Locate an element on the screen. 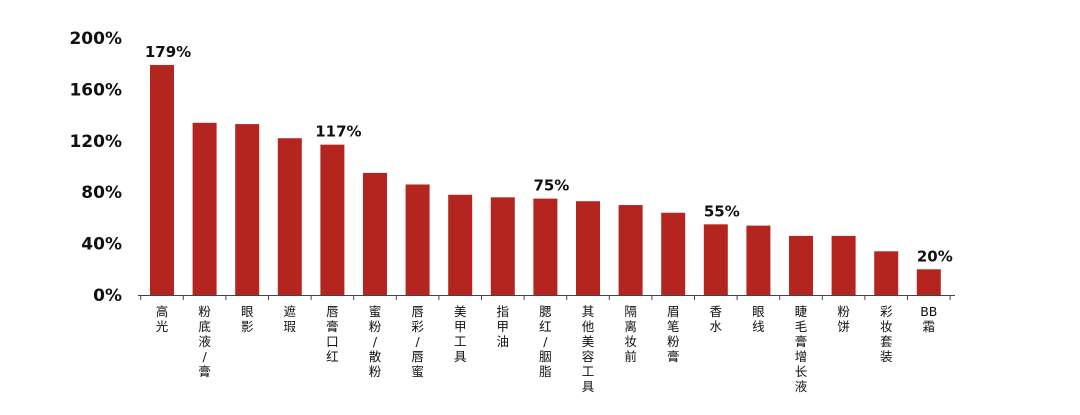 Image resolution: width=1080 pixels, height=415 pixels. y-tick-label: 120% is located at coordinates (95, 142).